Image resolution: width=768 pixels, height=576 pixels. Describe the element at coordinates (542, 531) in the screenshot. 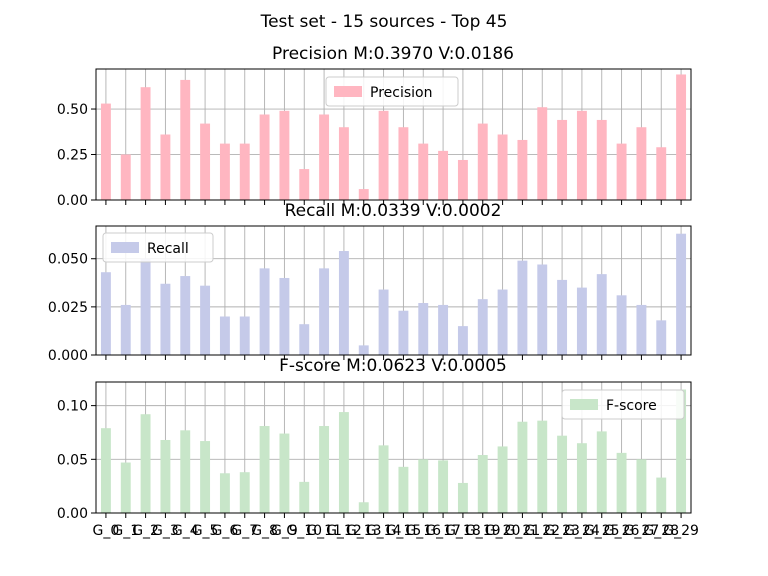

I see `fscore-xtick-label: G_22` at that location.